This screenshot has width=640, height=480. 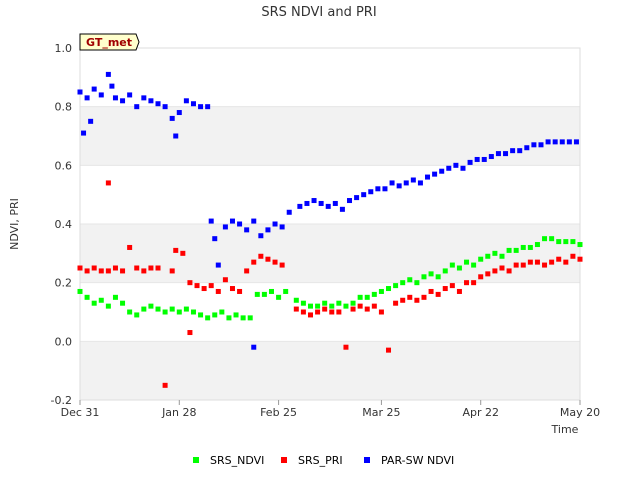 What do you see at coordinates (580, 412) in the screenshot?
I see `x-tick-label: May 20` at bounding box center [580, 412].